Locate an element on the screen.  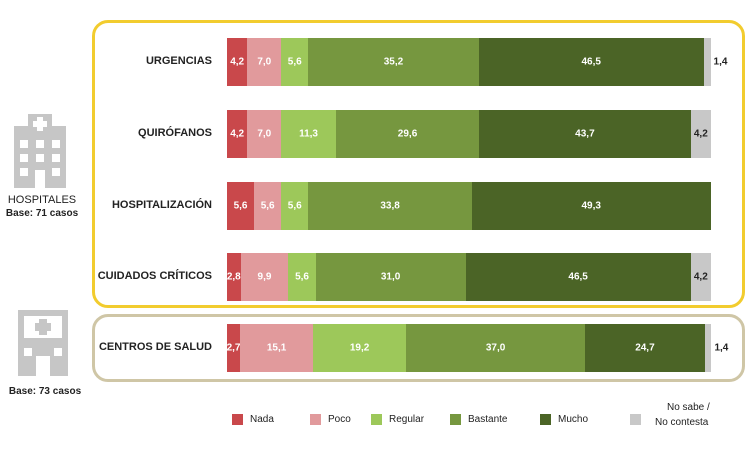
value-label-poco-cuidados-criticos: 9,9 is located at coordinates (264, 277).